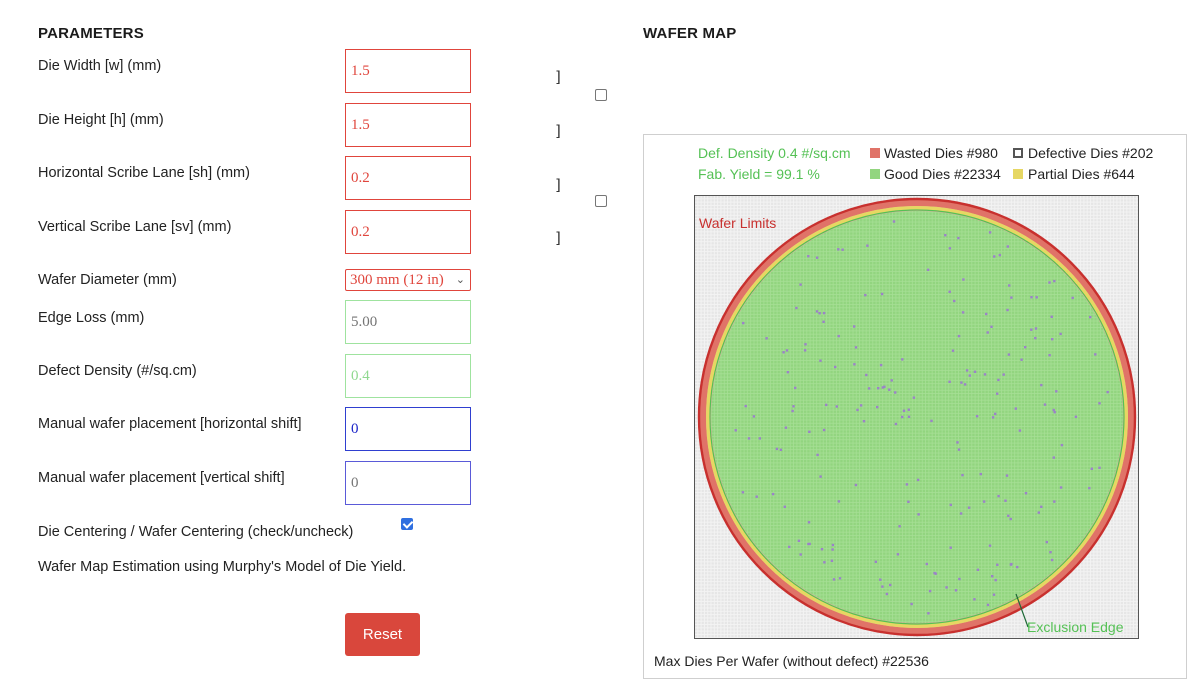 The image size is (1200, 692). I want to click on wafer-diameter-select: 300 mm (12 in) ⌄, so click(408, 280).